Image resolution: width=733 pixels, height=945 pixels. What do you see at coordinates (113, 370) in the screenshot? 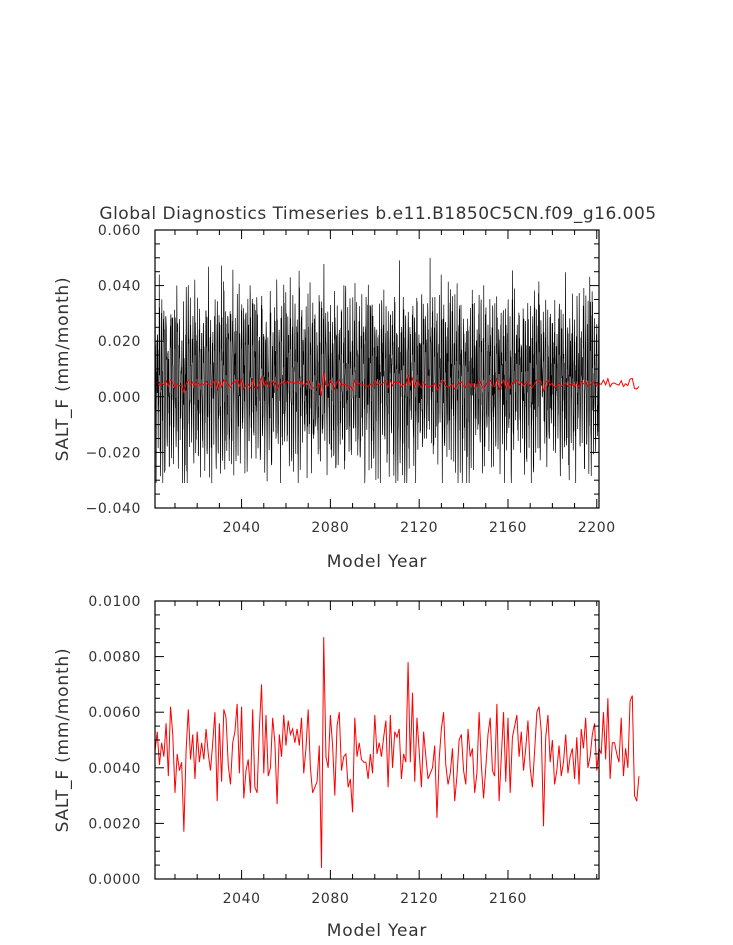
I see `y-tick-labels: −0.040 −0.020 0.000 0.020 0.040 0.060` at bounding box center [113, 370].